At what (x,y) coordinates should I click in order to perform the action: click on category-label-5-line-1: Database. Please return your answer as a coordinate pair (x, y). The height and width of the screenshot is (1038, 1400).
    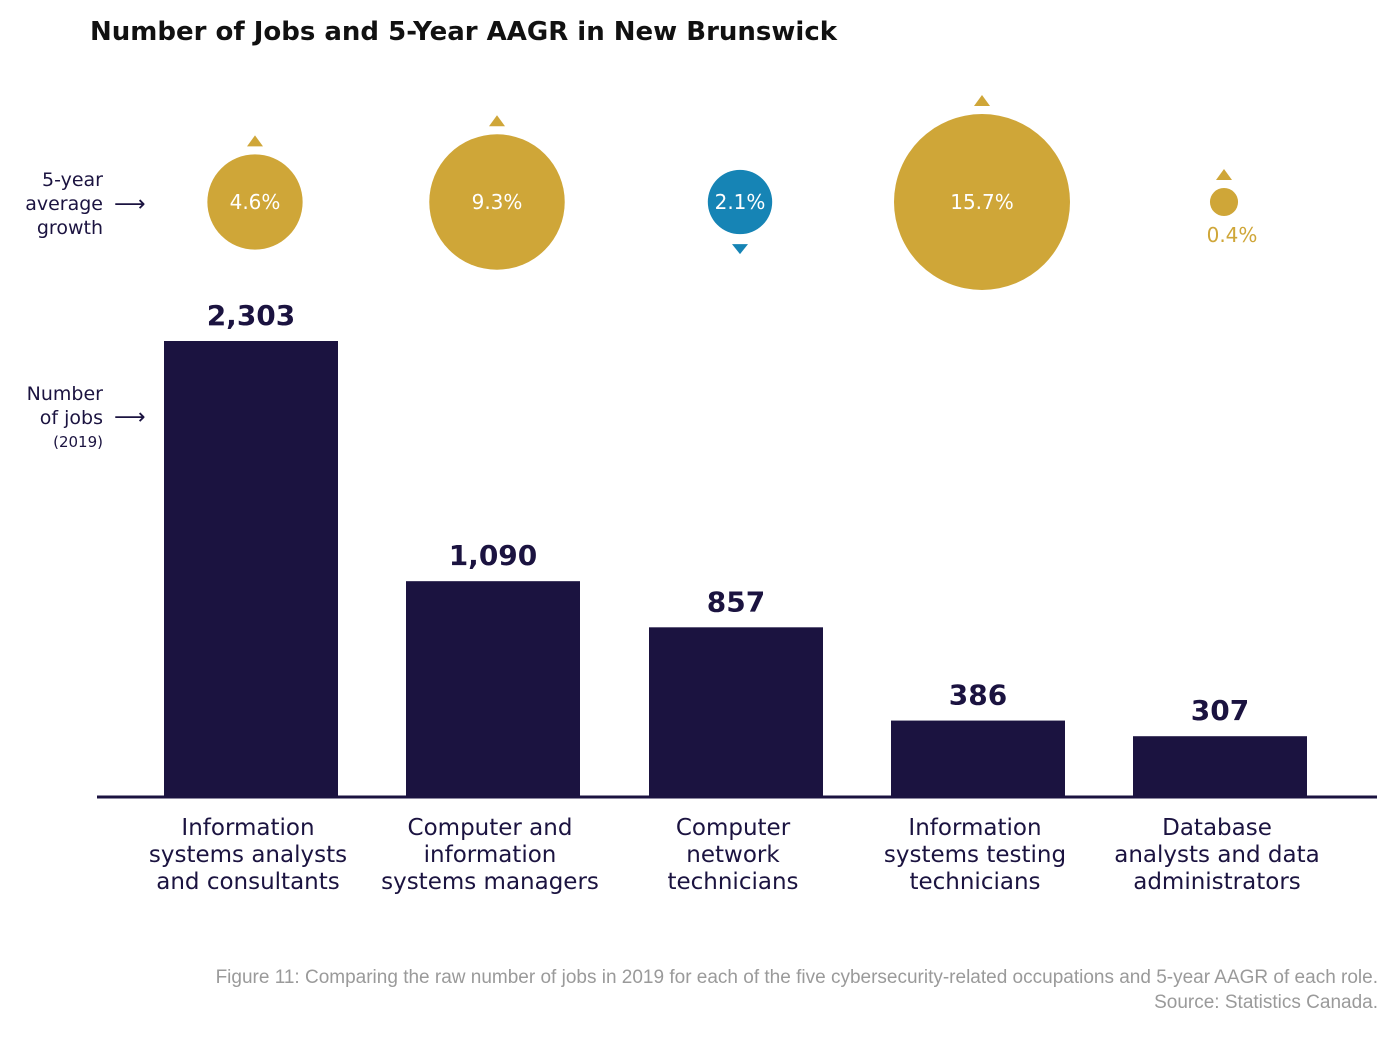
    Looking at the image, I should click on (1217, 828).